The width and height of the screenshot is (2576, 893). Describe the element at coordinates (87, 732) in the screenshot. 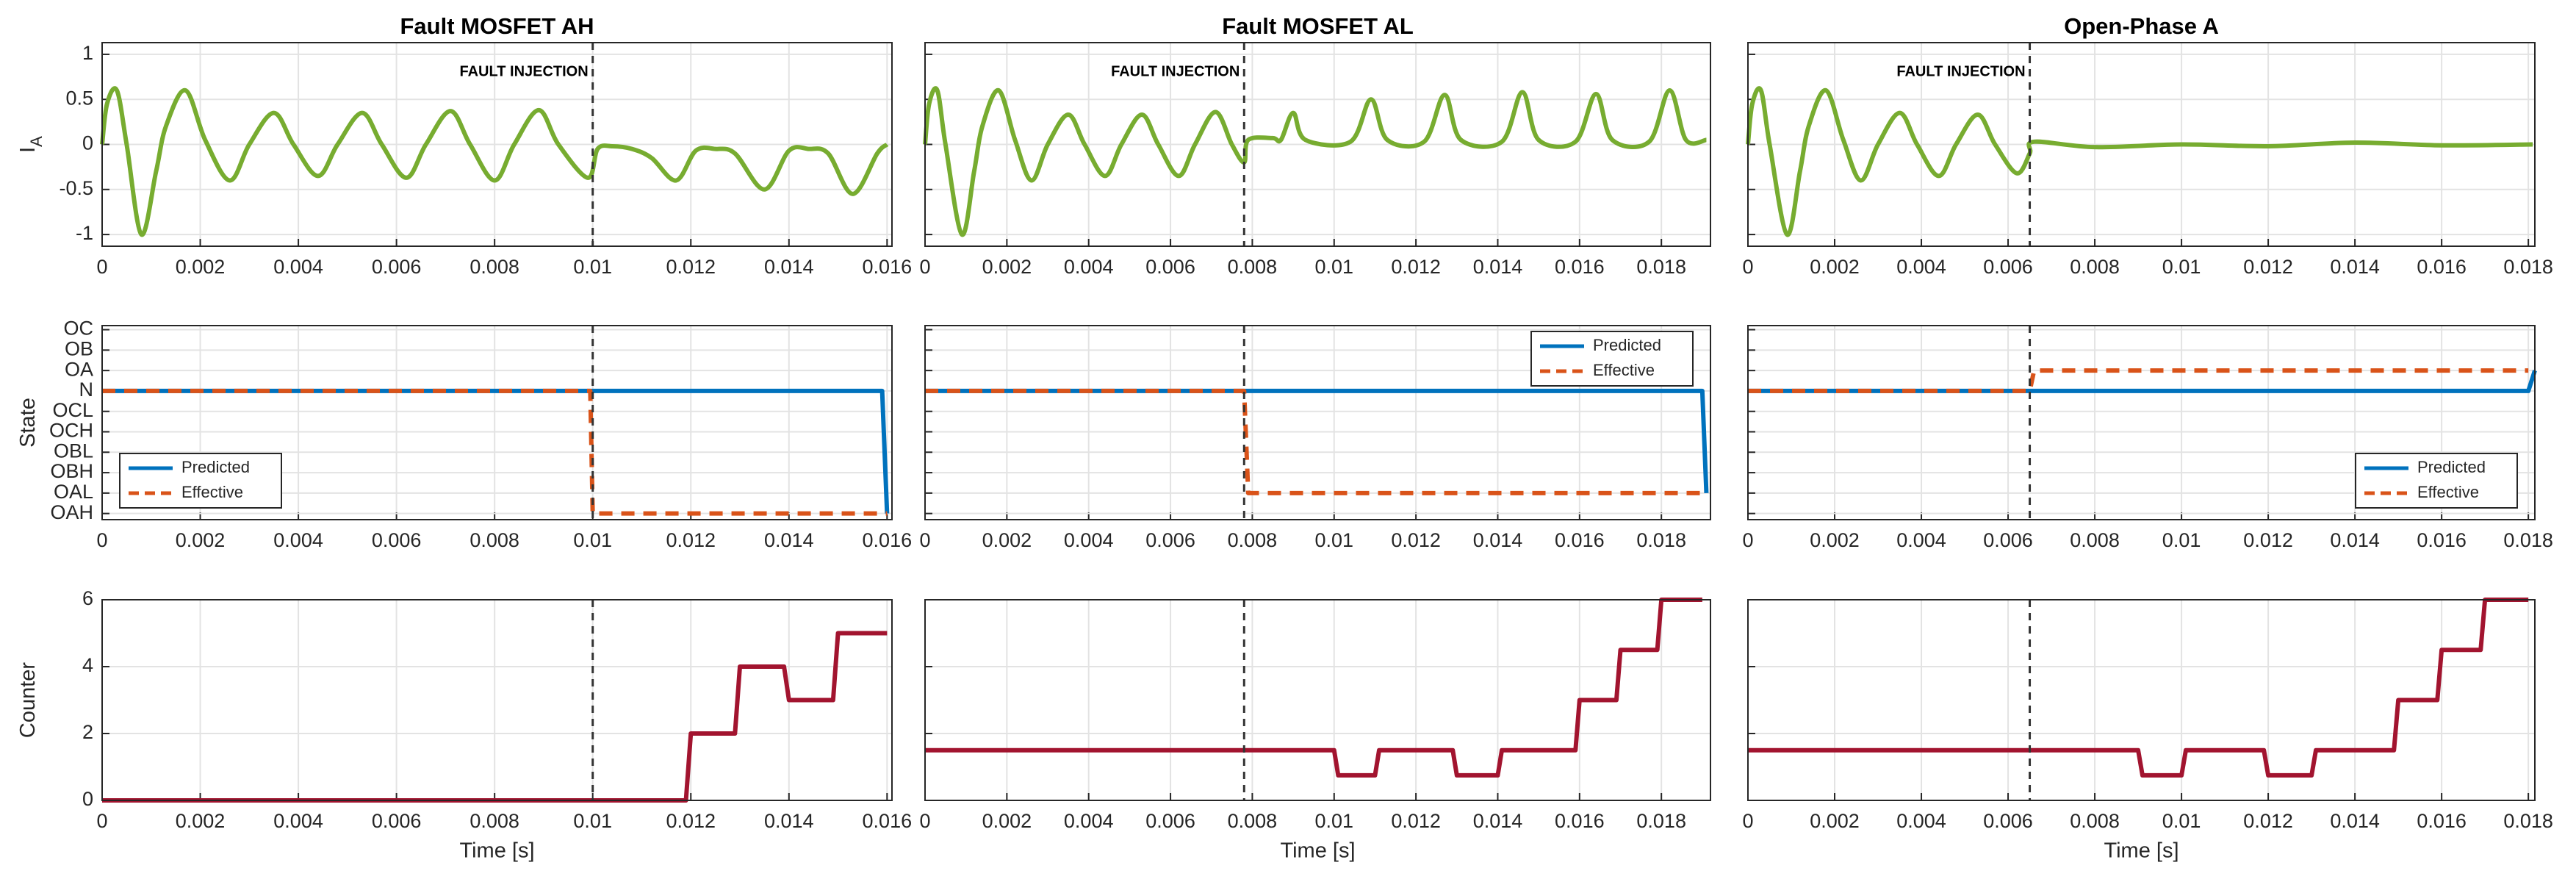

I see `y-tick-label: 2` at that location.